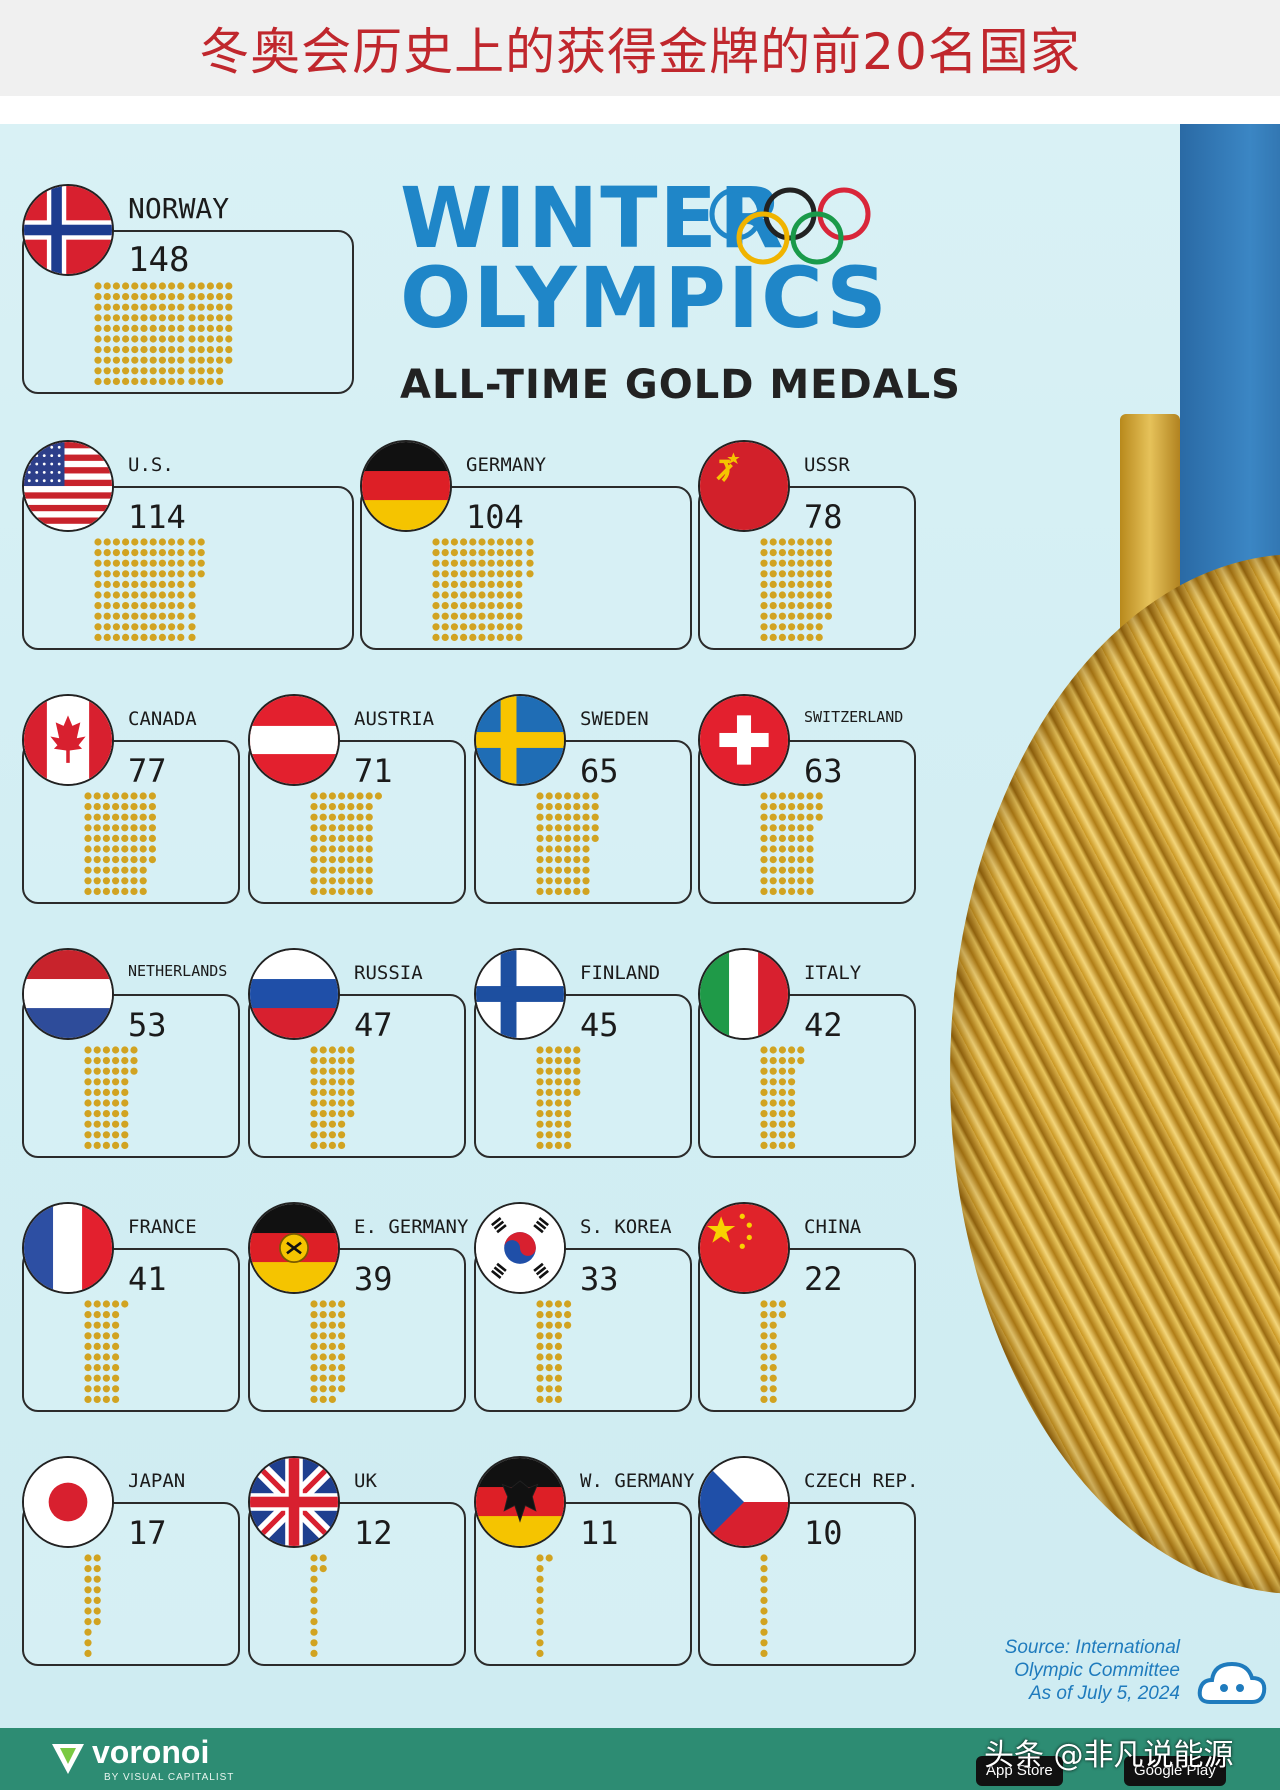  What do you see at coordinates (1019, 1771) in the screenshot?
I see `app-store-badge: App Store` at bounding box center [1019, 1771].